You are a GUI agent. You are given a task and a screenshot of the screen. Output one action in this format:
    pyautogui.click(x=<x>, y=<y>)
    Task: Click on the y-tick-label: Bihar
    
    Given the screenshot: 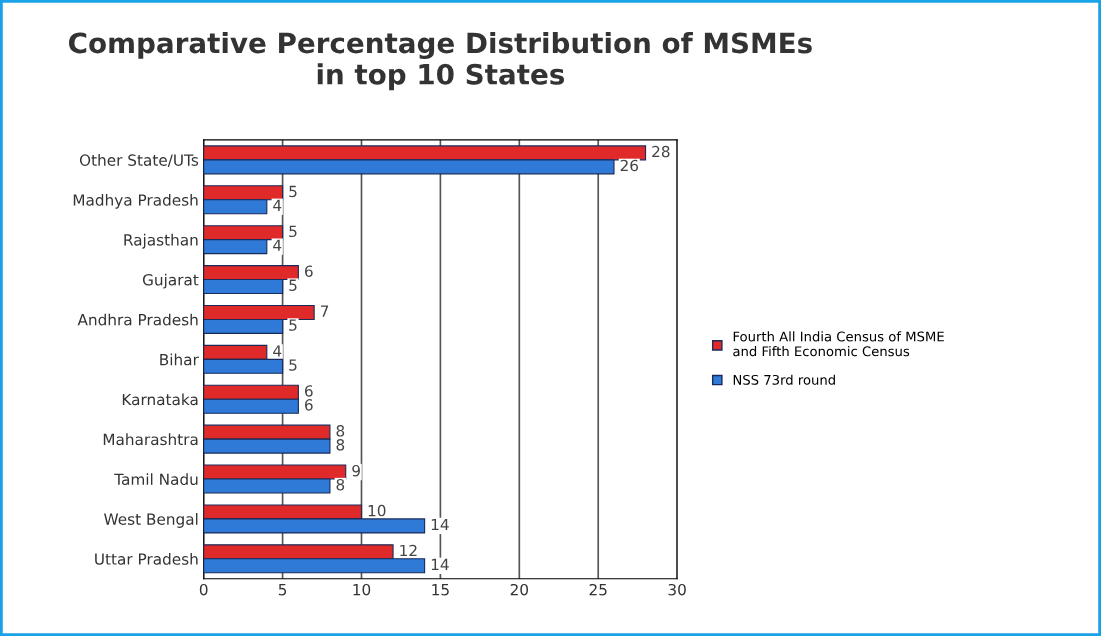 What is the action you would take?
    pyautogui.click(x=179, y=359)
    